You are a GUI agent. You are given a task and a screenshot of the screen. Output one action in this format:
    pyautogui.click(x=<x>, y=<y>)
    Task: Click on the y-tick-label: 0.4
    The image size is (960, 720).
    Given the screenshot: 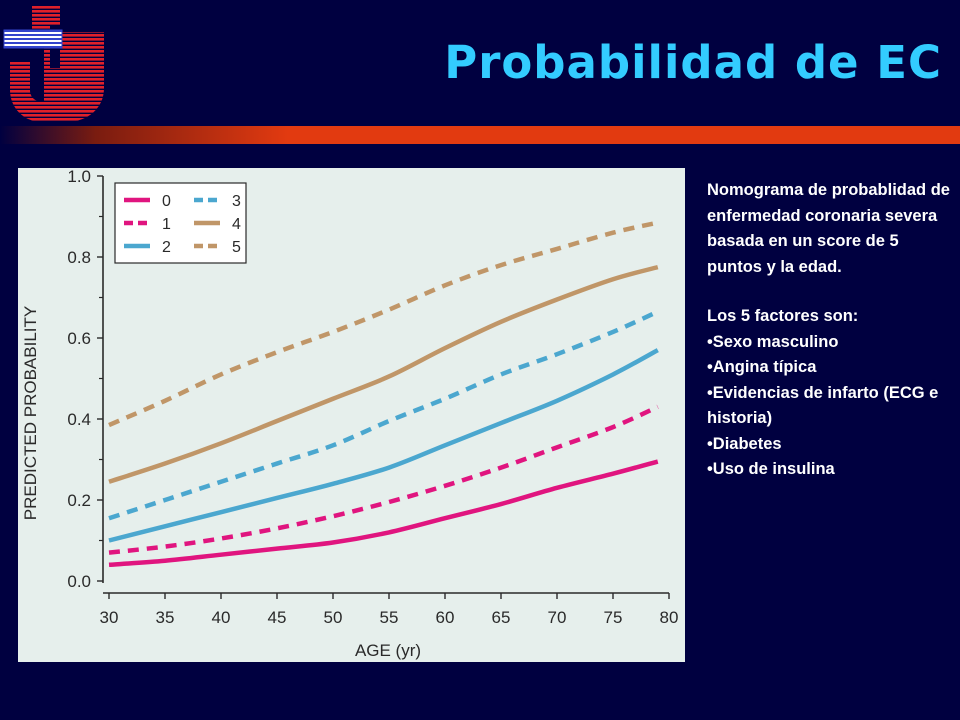 What is the action you would take?
    pyautogui.click(x=79, y=419)
    